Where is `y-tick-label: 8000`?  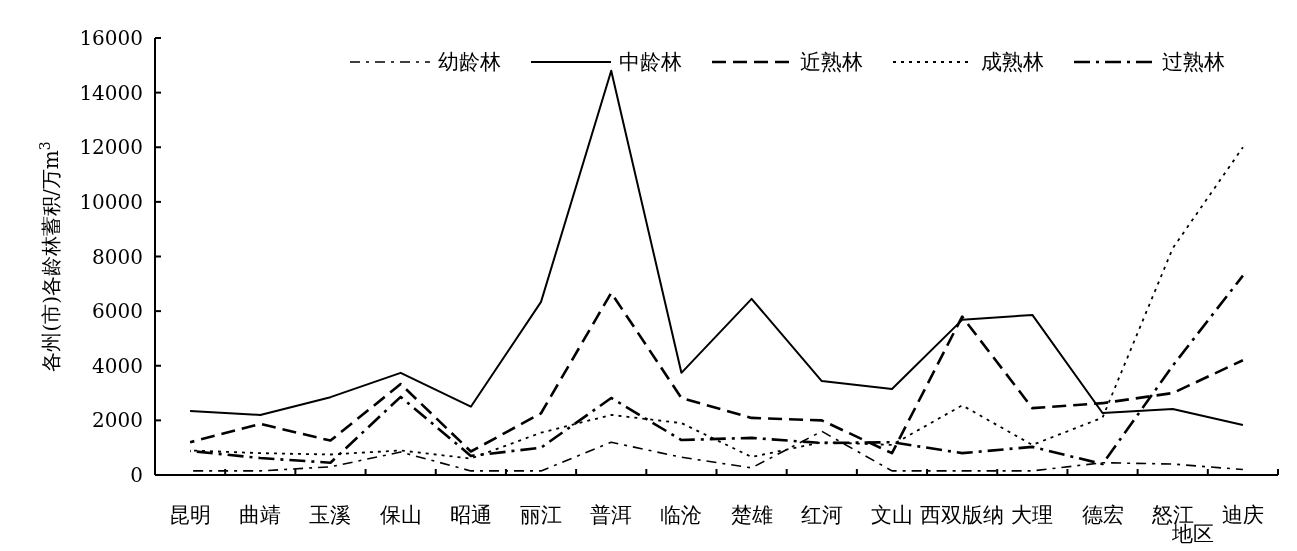
y-tick-label: 8000 is located at coordinates (117, 256).